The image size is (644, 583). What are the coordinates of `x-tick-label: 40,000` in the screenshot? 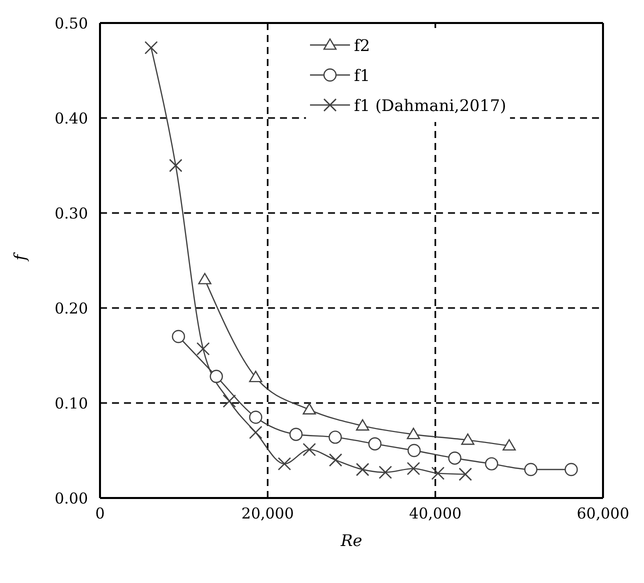 It's located at (435, 513).